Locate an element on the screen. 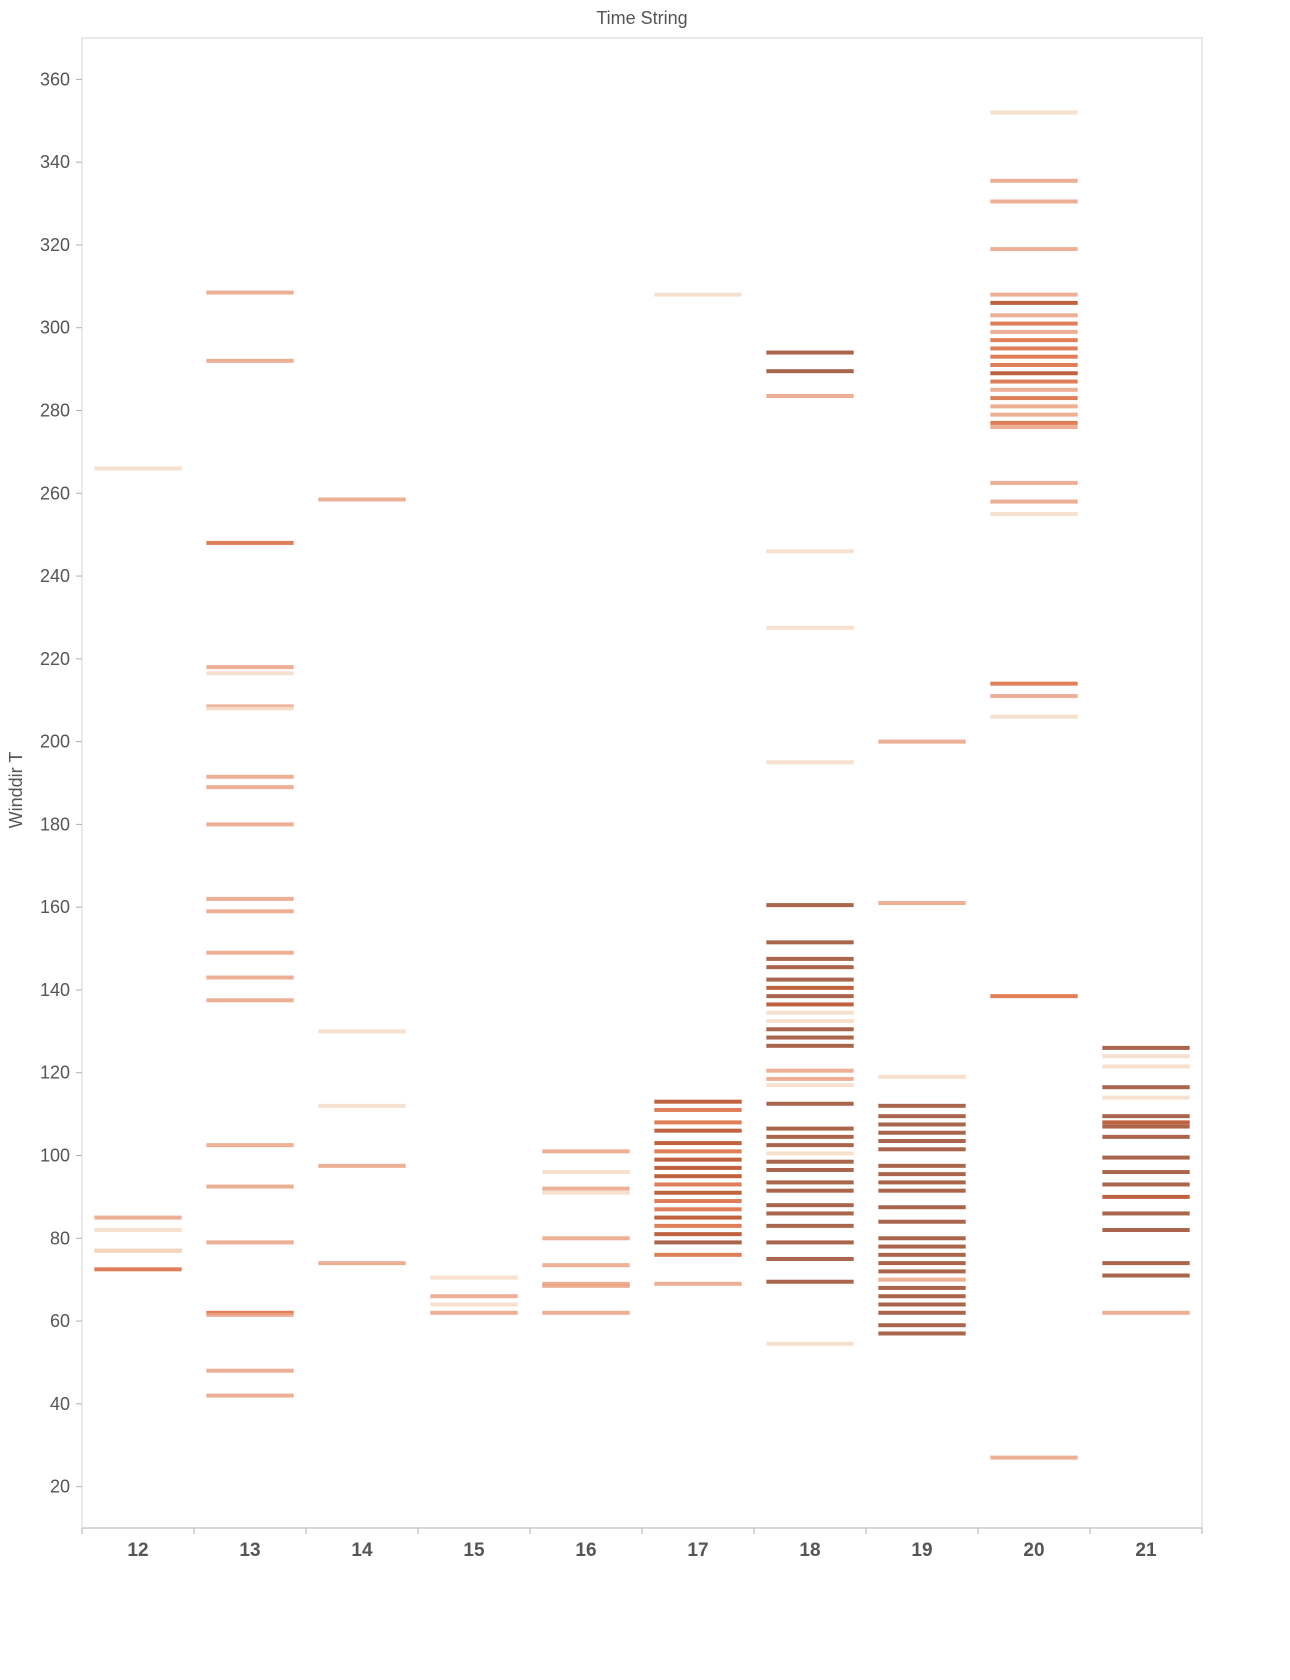 This screenshot has height=1680, width=1290. x-tick-label: 13 is located at coordinates (249, 1550).